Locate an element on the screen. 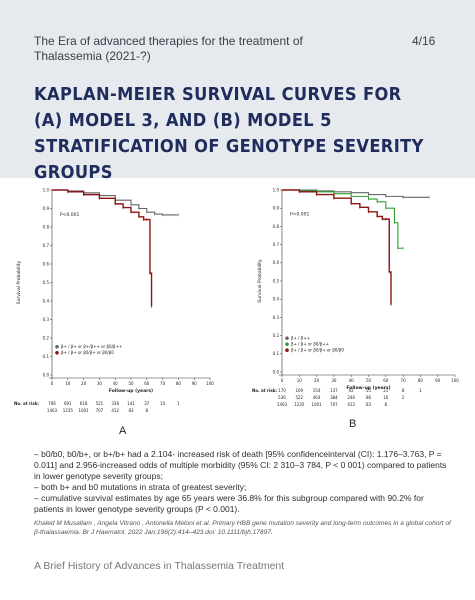 The width and height of the screenshot is (475, 600). risk-table-cell: 706 is located at coordinates (52, 403).